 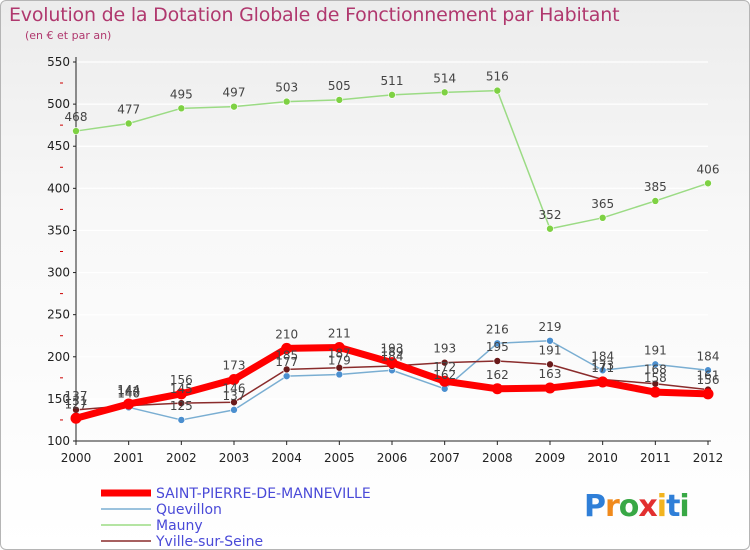 What do you see at coordinates (263, 494) in the screenshot?
I see `legend-item-label: SAINT-PIERRE-DE-MANNEVILLE` at bounding box center [263, 494].